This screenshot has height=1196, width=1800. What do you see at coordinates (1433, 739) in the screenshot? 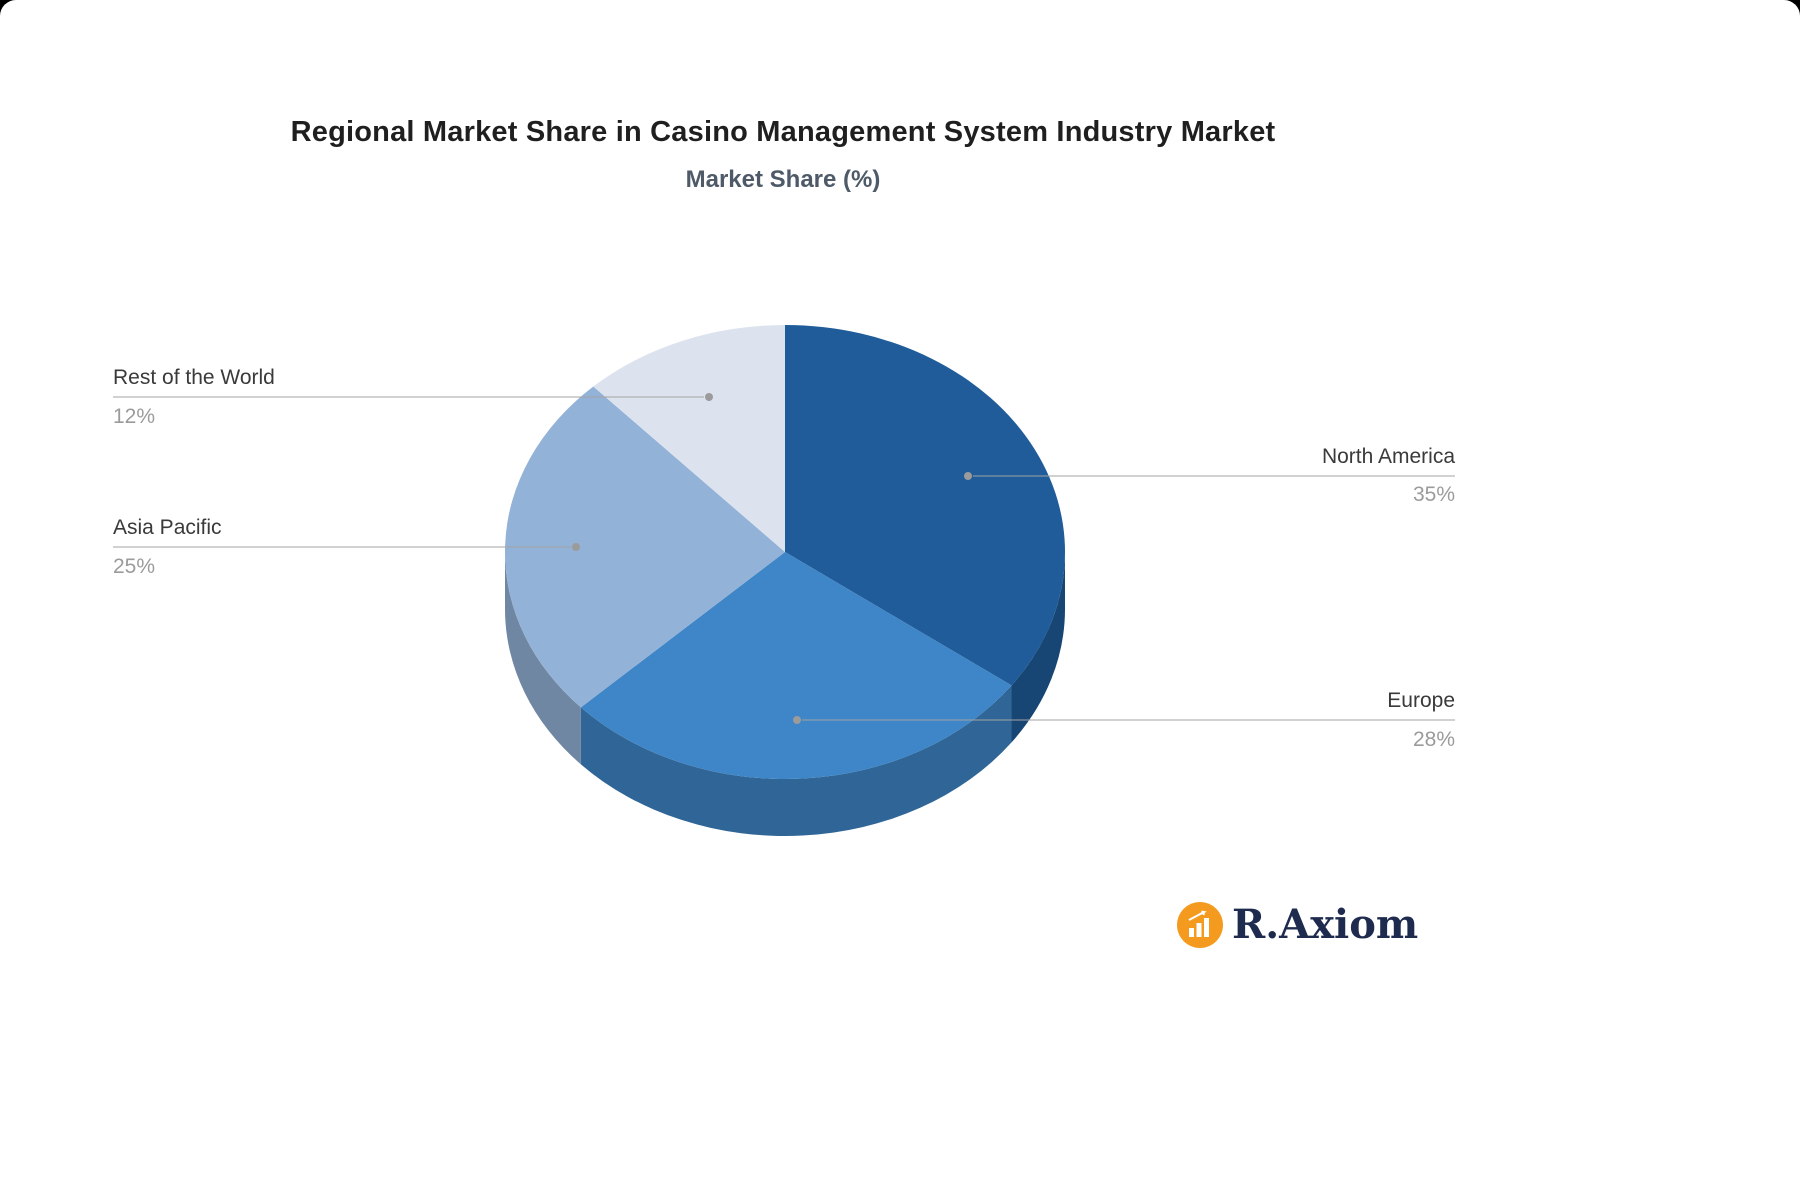
I see `value-europe: 28%` at bounding box center [1433, 739].